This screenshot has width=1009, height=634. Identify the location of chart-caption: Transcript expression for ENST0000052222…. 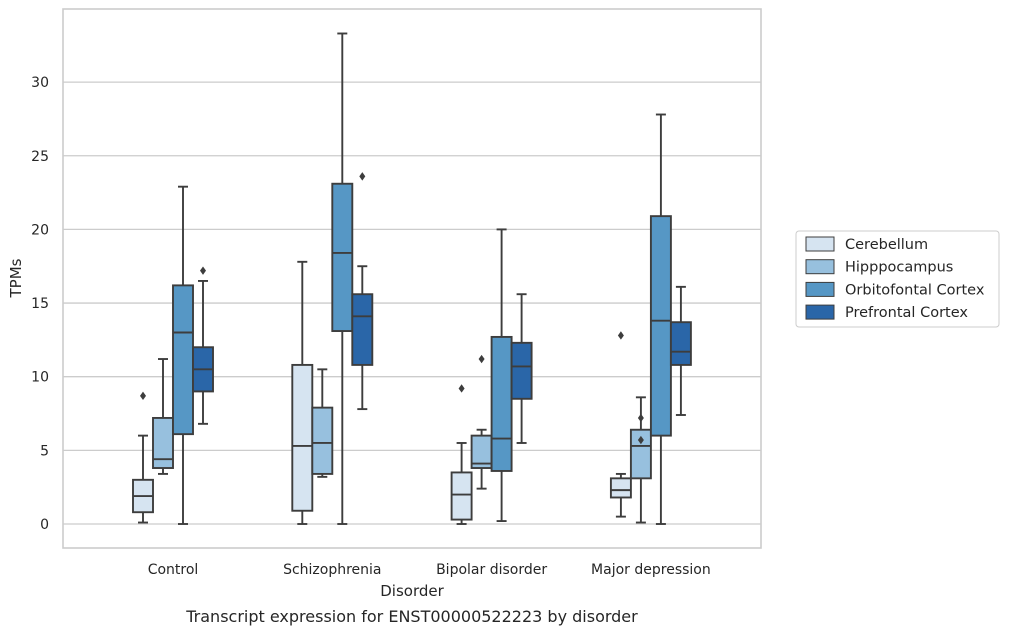
(411, 616).